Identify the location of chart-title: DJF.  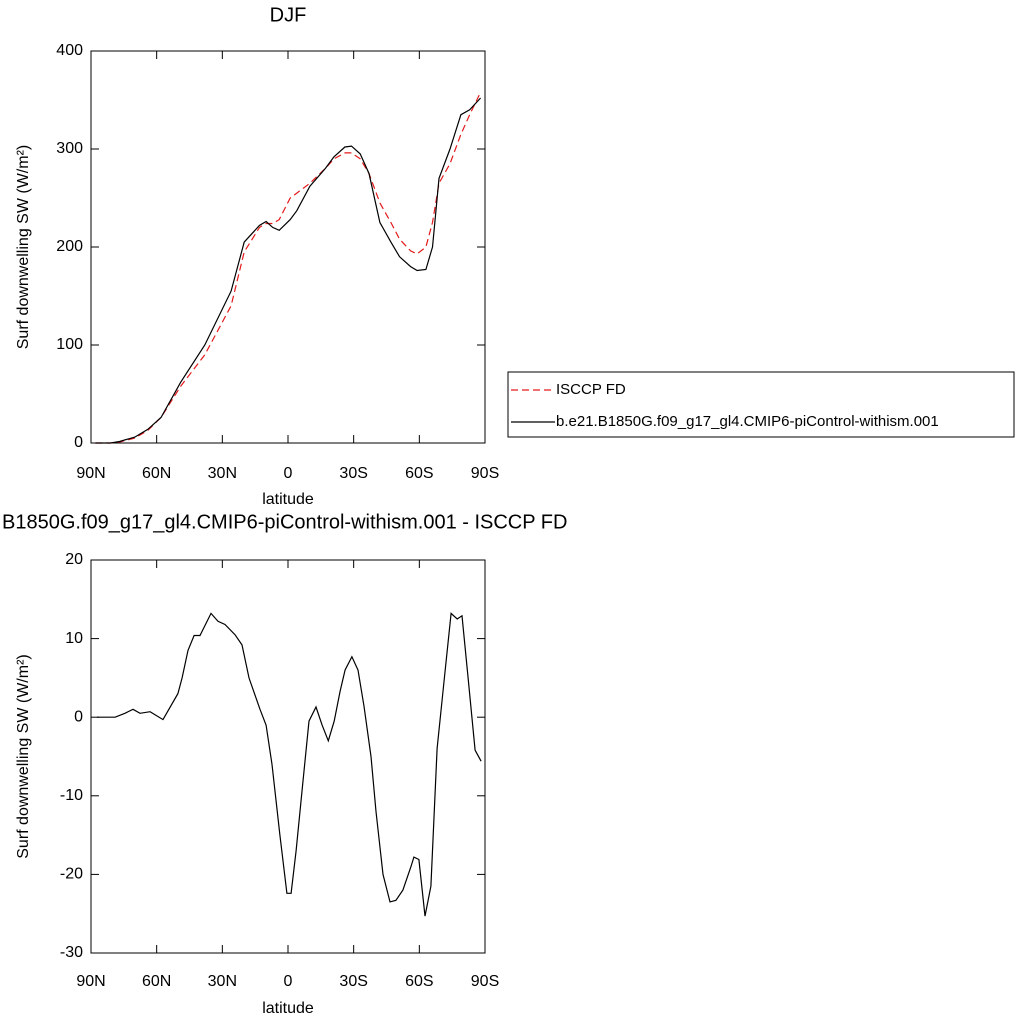
(288, 15).